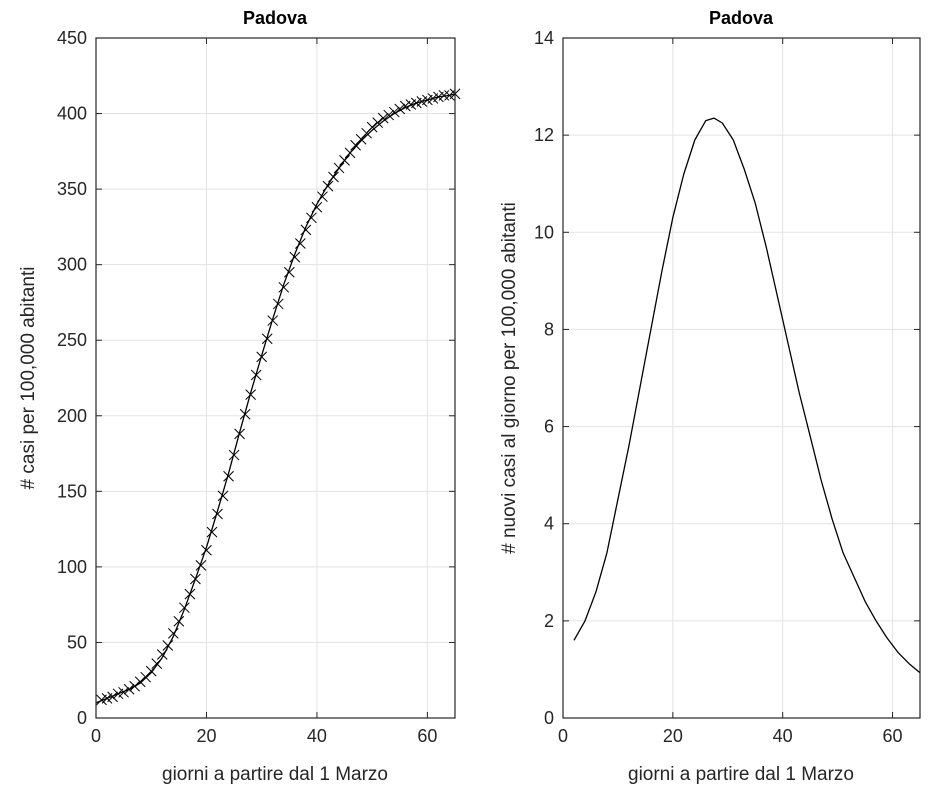 This screenshot has height=798, width=934. Describe the element at coordinates (72, 567) in the screenshot. I see `y-tick-label: 100` at that location.